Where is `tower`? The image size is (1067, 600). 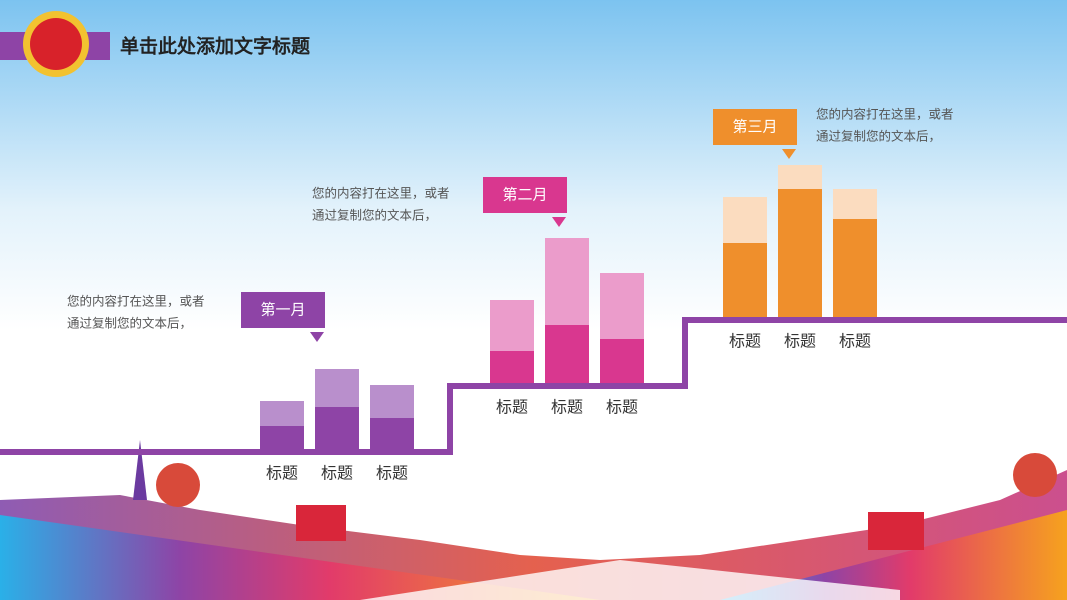 tower is located at coordinates (140, 470).